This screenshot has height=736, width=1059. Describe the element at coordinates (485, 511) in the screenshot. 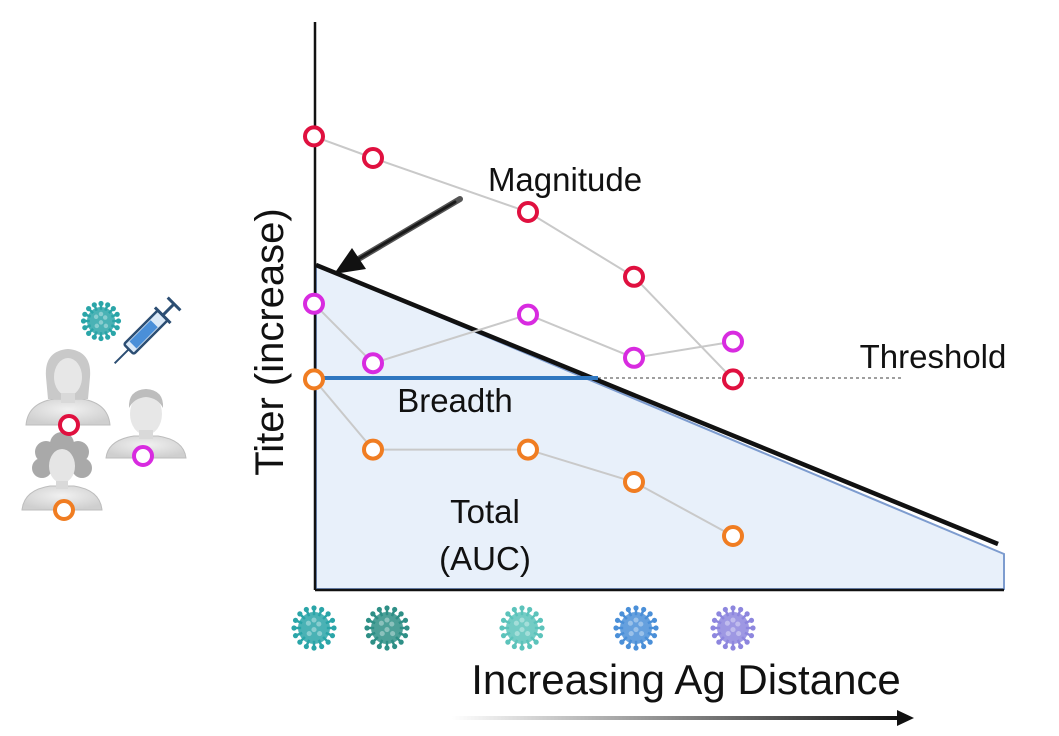

I see `total-label: Total` at that location.